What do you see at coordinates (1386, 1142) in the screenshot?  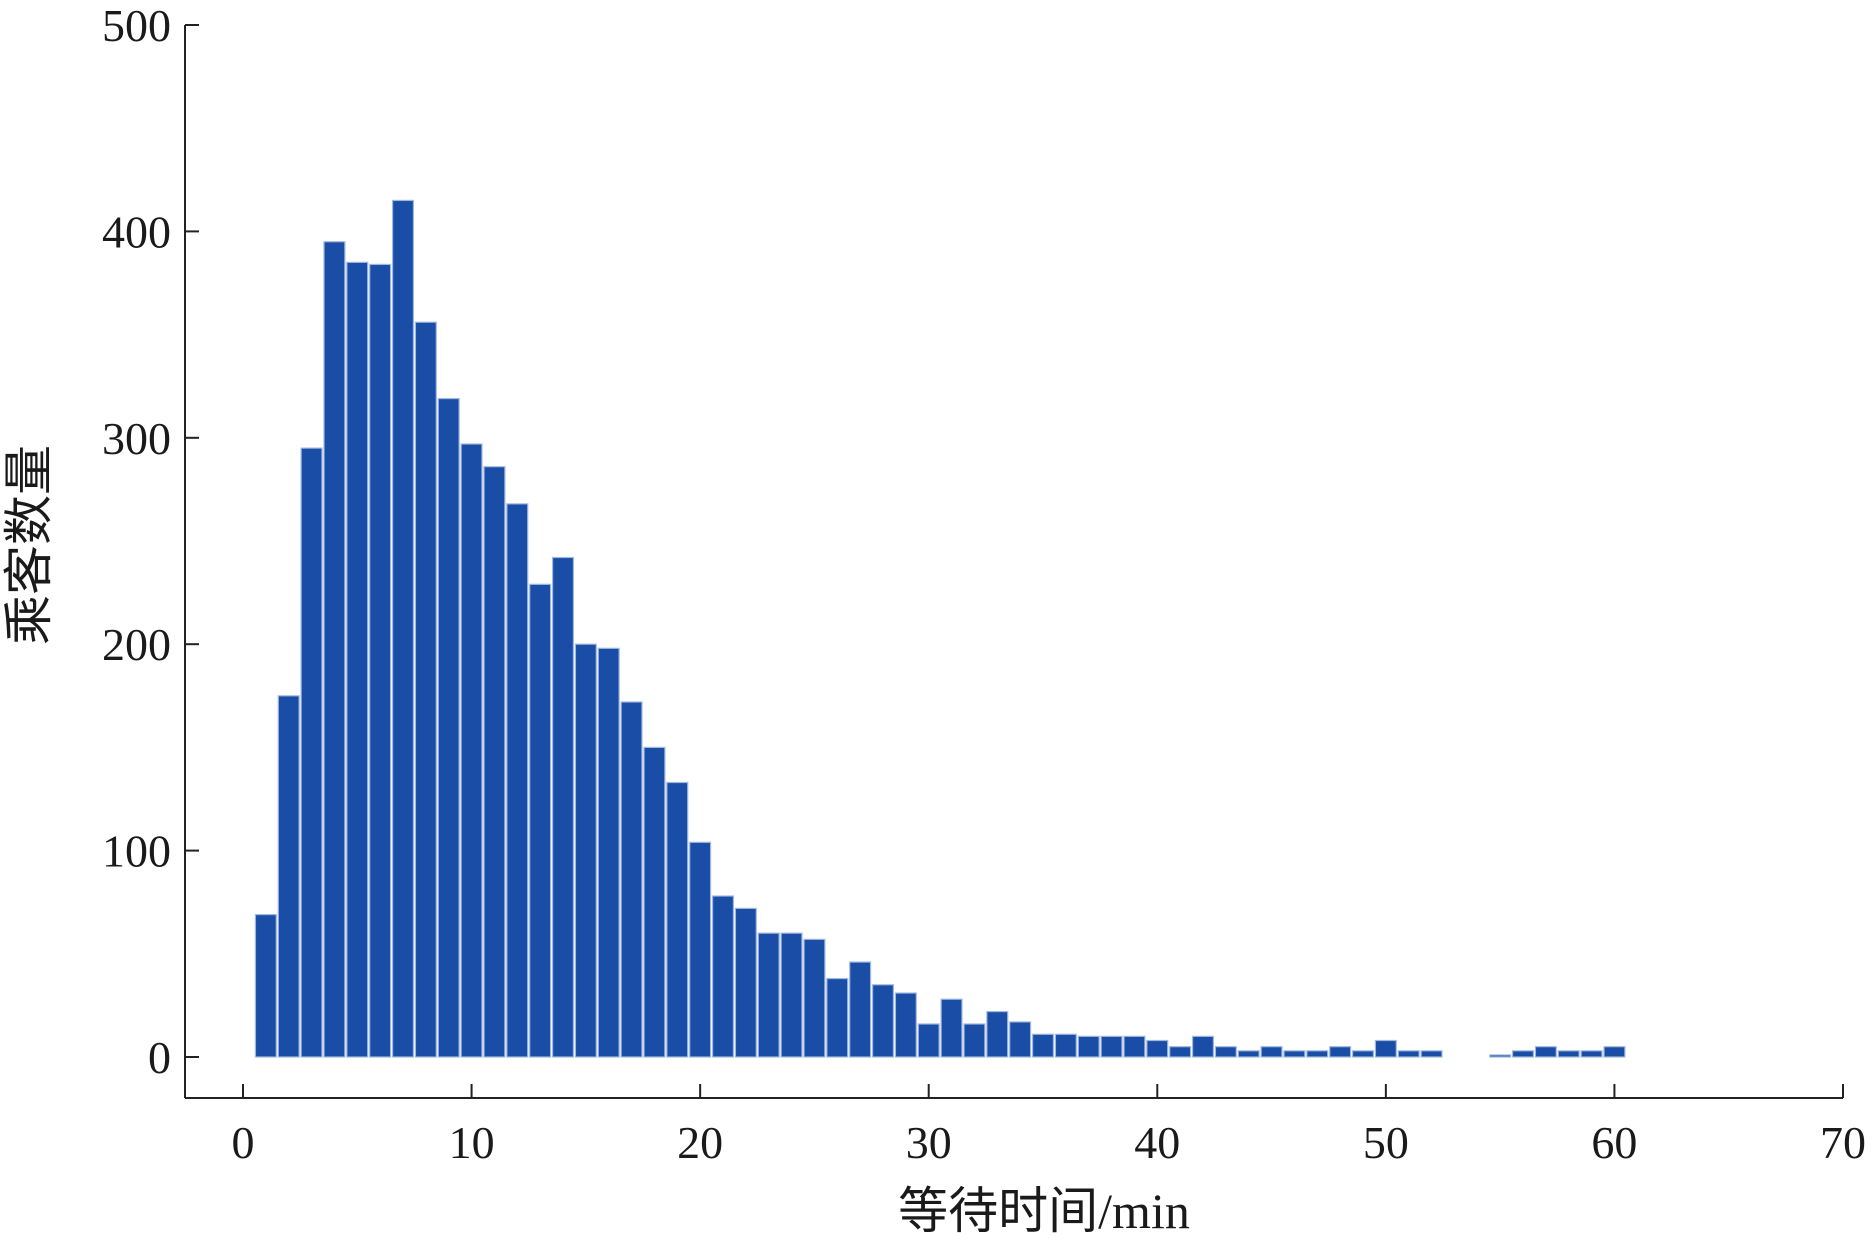 I see `x-tick-label: 50` at bounding box center [1386, 1142].